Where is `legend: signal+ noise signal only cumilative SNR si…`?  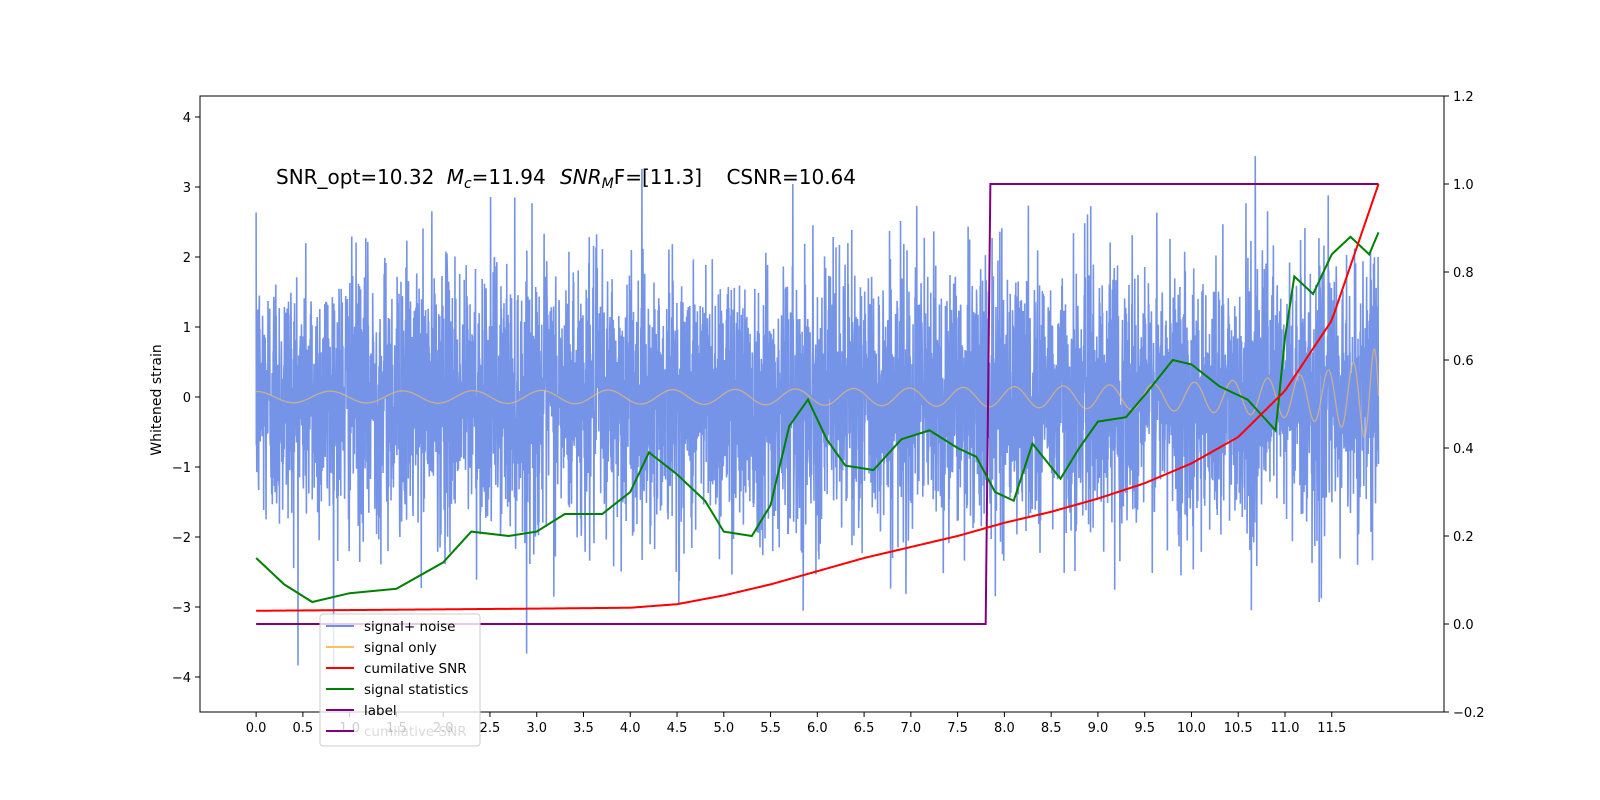
legend: signal+ noise signal only cumilative SNR si… is located at coordinates (400, 680).